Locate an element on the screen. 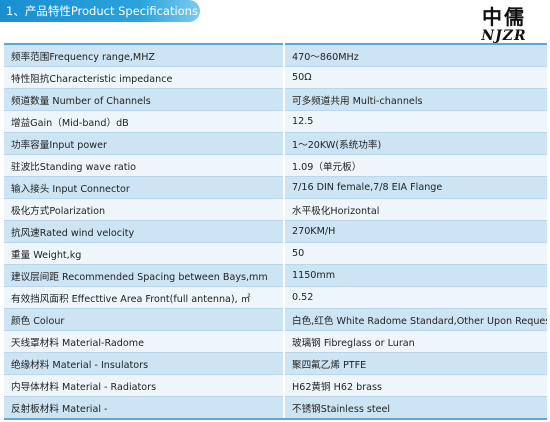 The image size is (550, 422). section-header: 1、产品特性Product Specifications is located at coordinates (100, 11).